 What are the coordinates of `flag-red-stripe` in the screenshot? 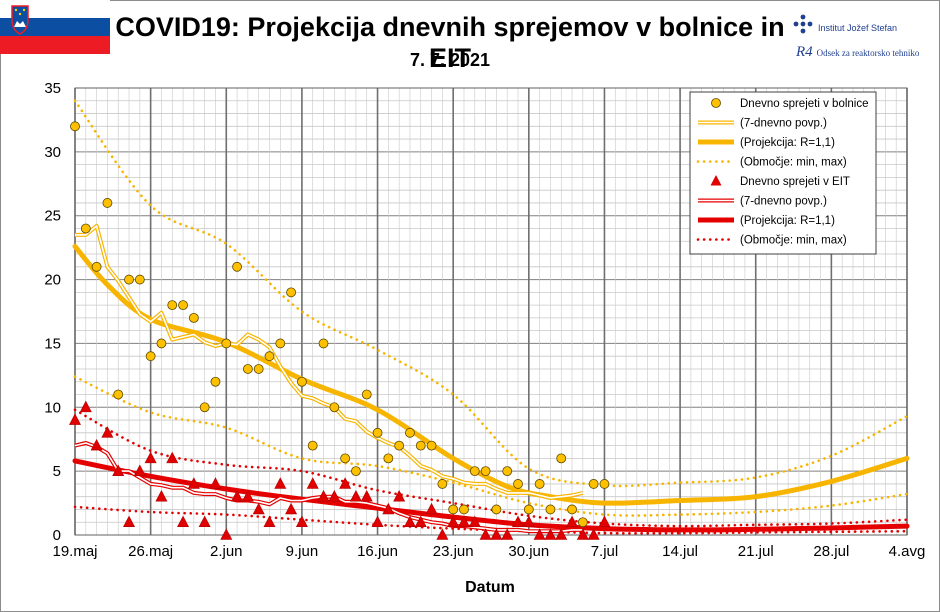 It's located at (55, 45).